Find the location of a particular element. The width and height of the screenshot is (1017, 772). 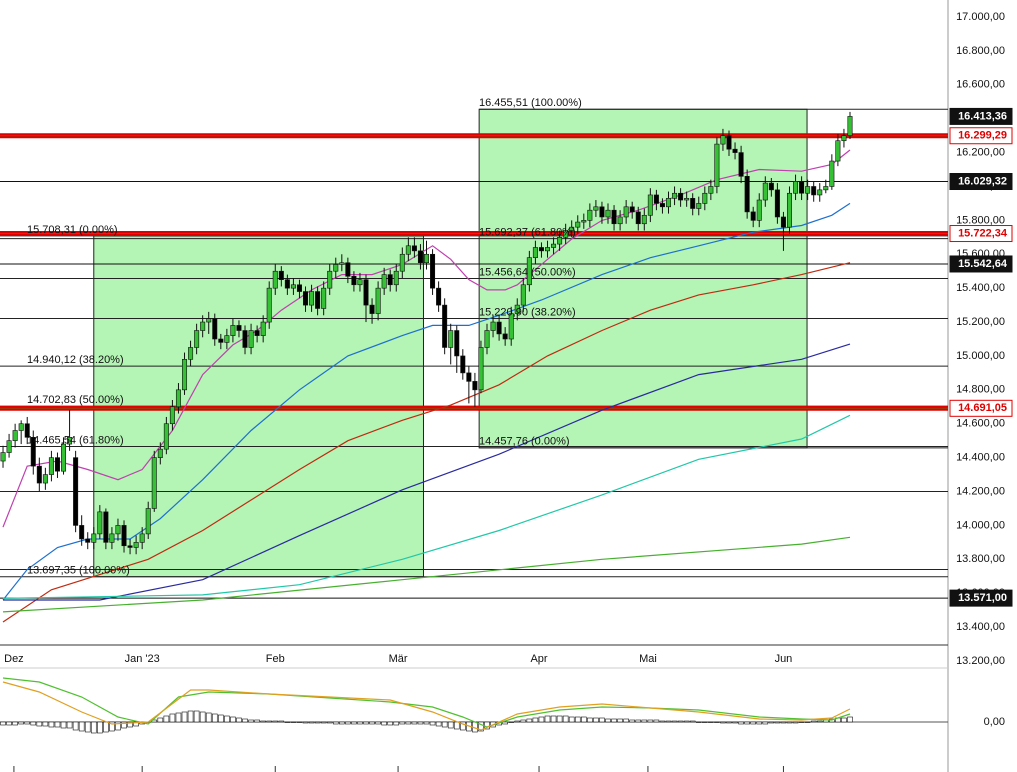

macd-line is located at coordinates (426, 702).